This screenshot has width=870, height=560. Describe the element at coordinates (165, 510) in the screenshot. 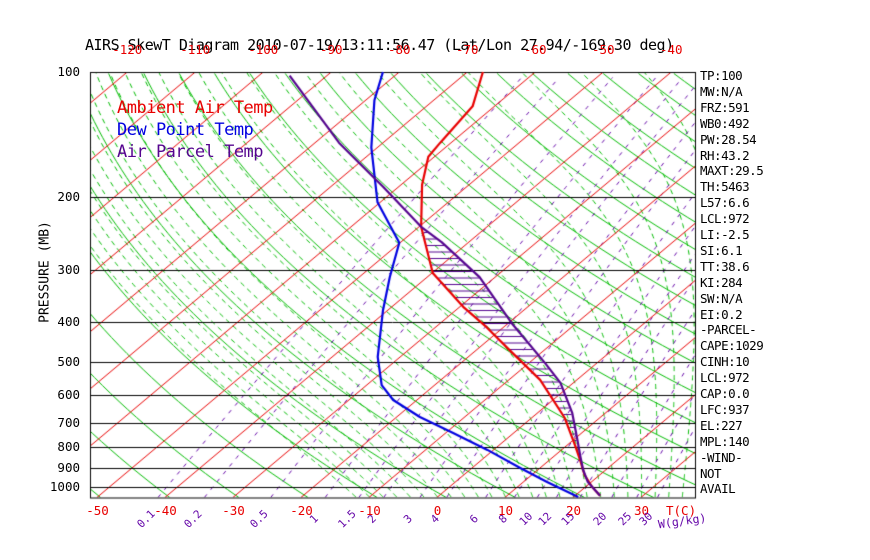

I see `bottom-temp-tick-label: -40` at that location.